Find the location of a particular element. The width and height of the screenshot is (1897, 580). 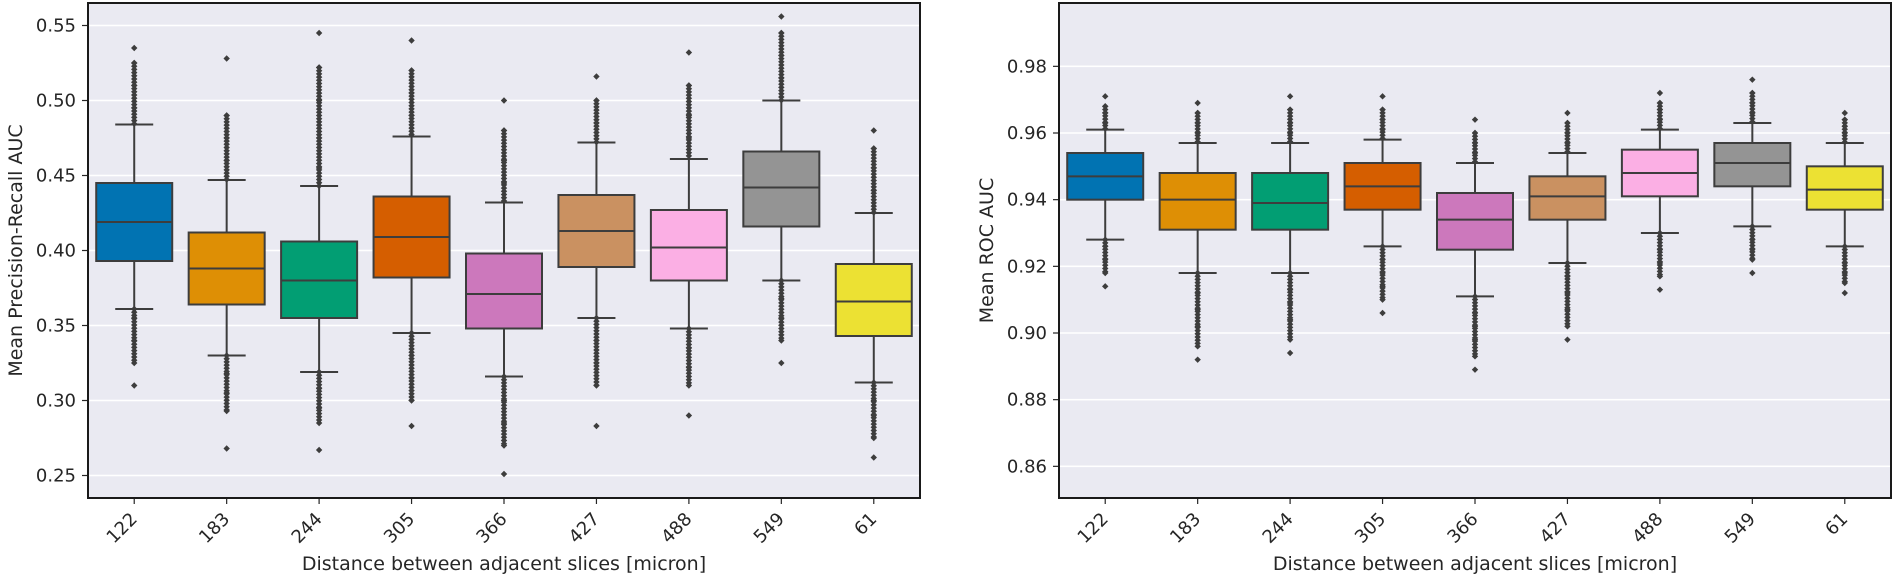

x-tick-label: 366 is located at coordinates (1462, 528).